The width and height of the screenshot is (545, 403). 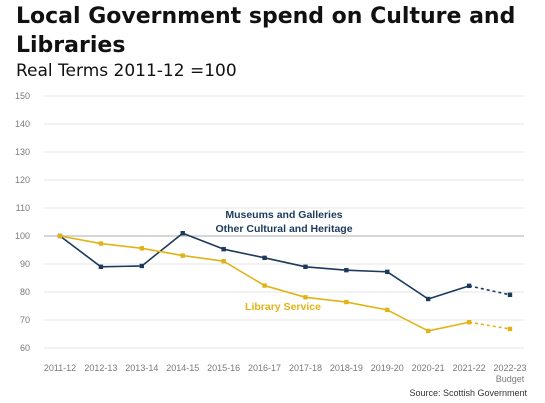 I want to click on series-line-museums-projected, so click(x=489, y=290).